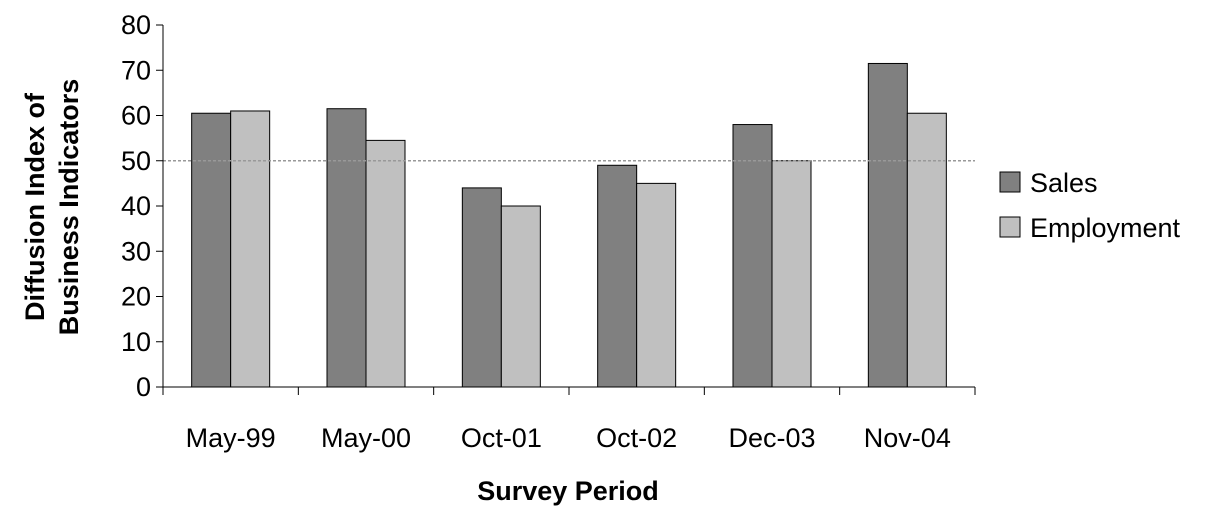 Image resolution: width=1217 pixels, height=512 pixels. I want to click on y-tick-label: 30, so click(136, 251).